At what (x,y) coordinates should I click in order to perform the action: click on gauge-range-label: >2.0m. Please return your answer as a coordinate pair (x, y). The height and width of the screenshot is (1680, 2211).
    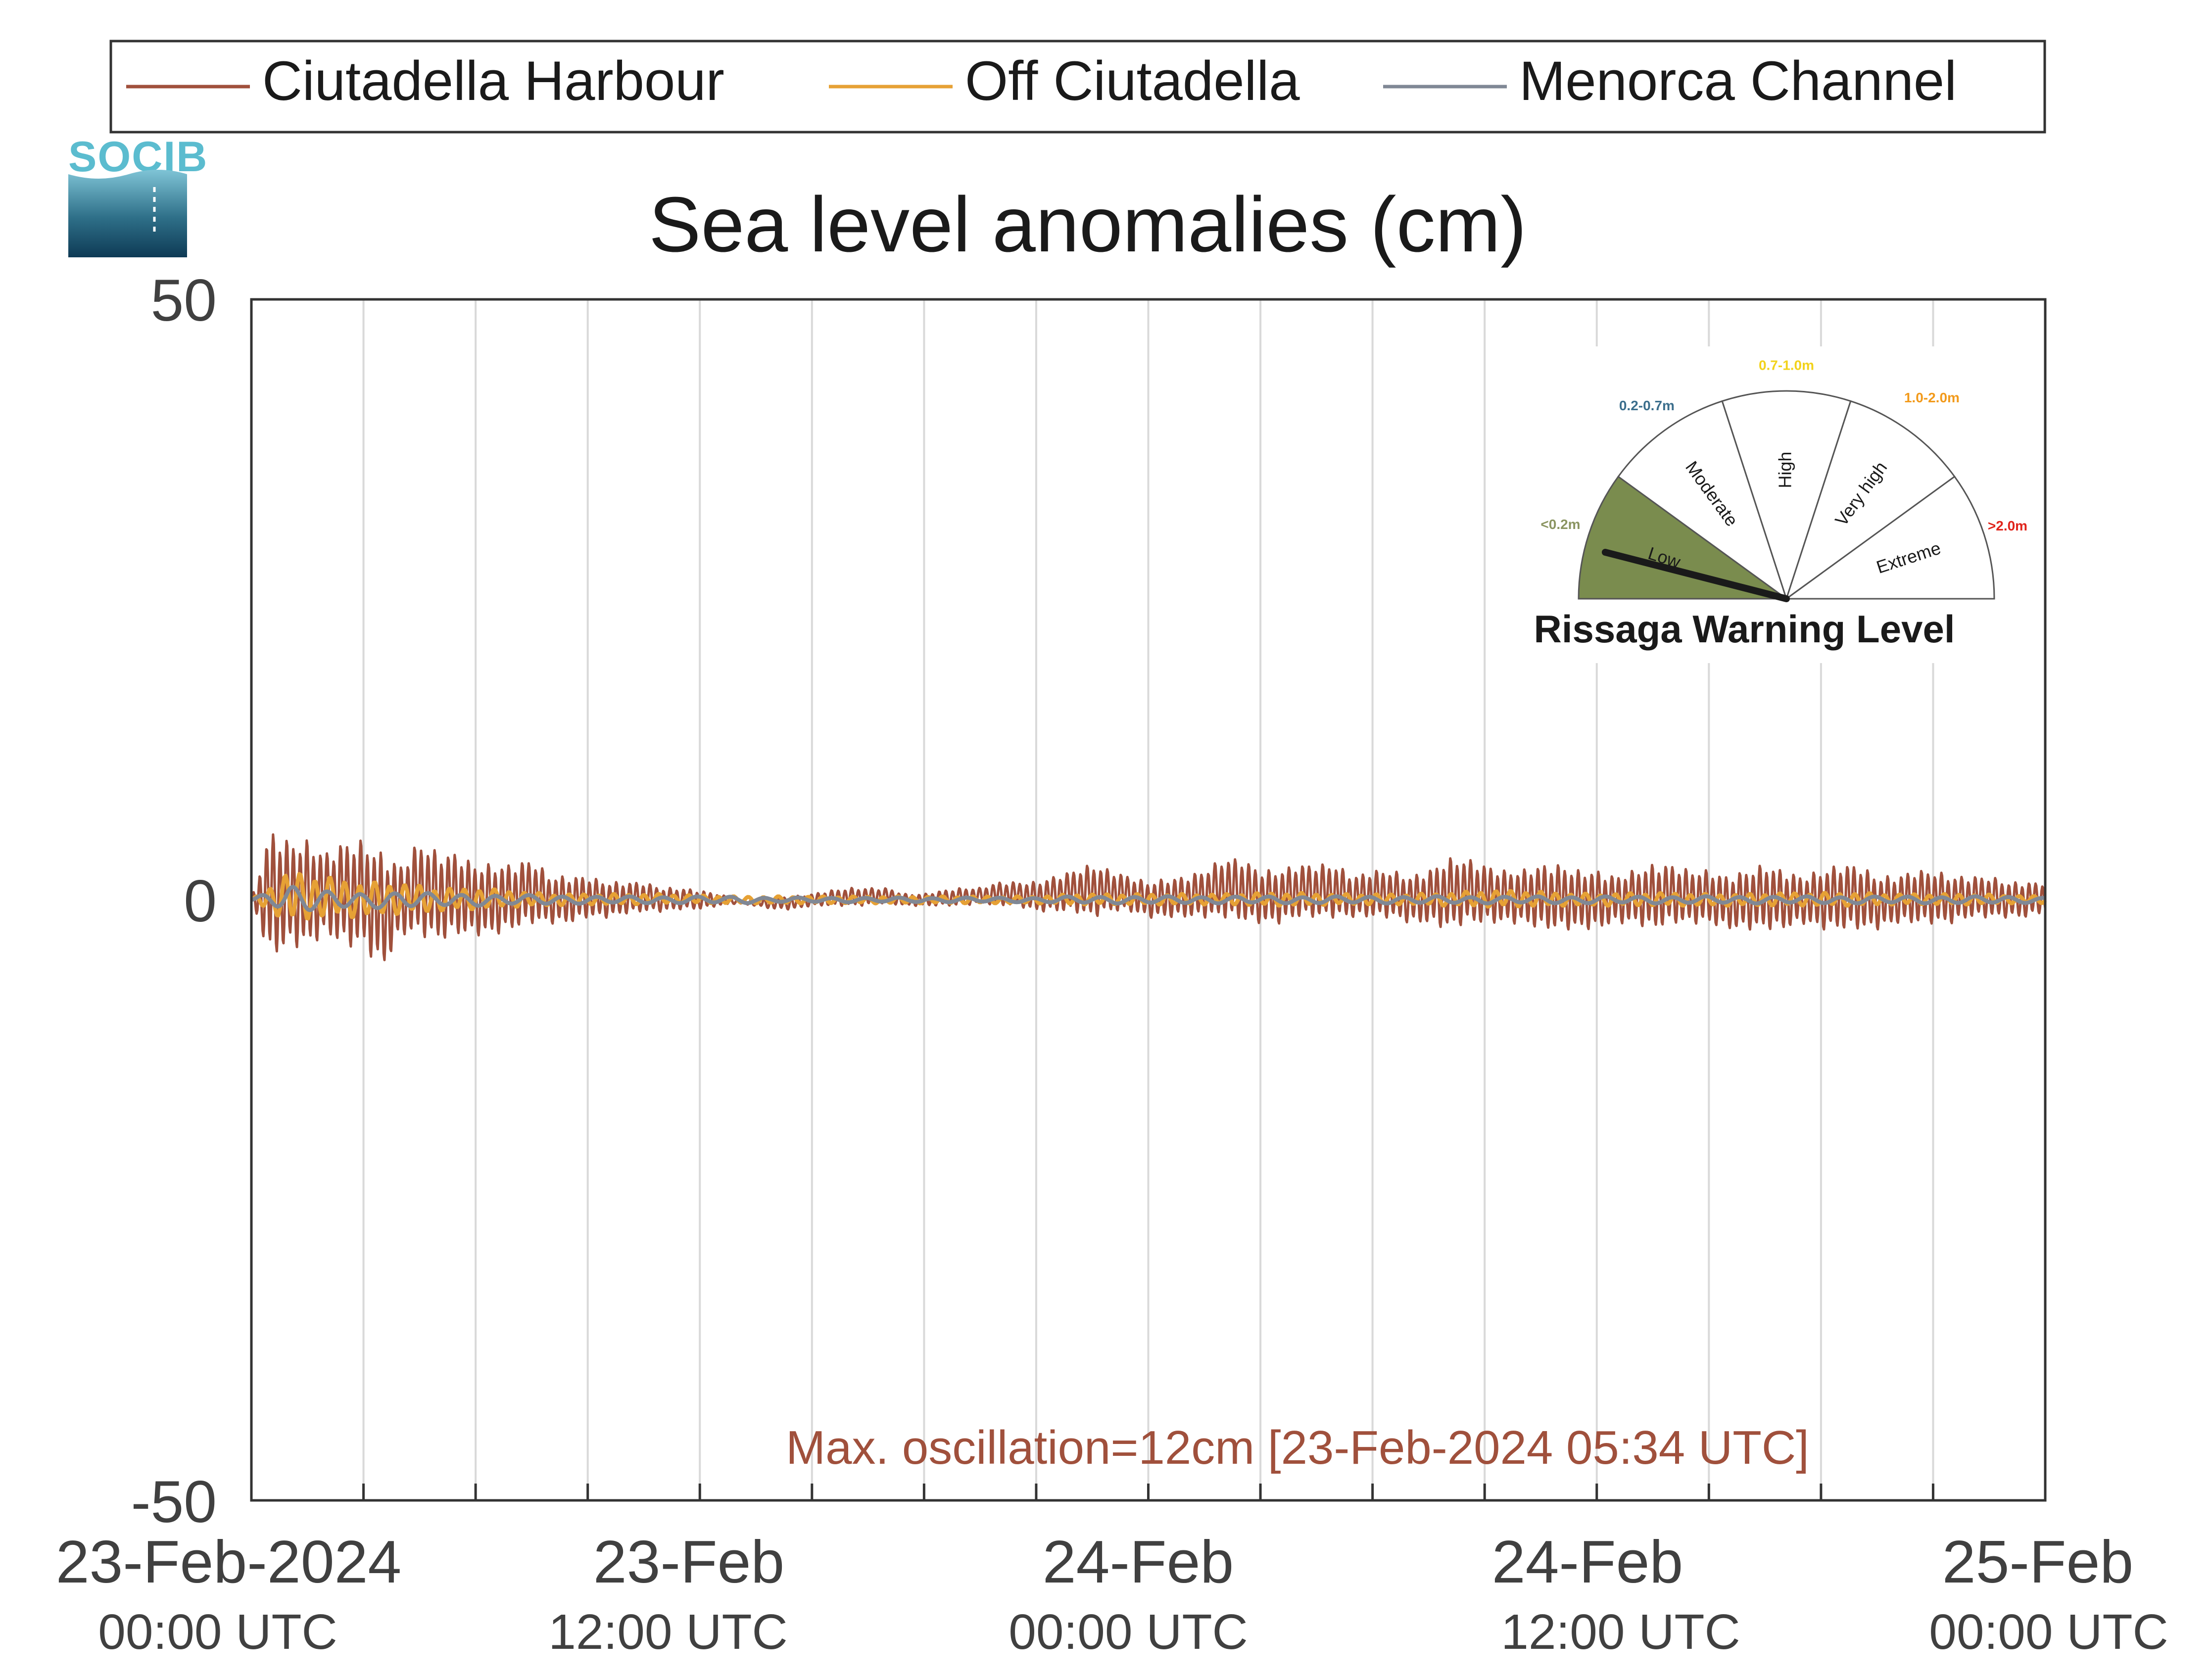
    Looking at the image, I should click on (2007, 526).